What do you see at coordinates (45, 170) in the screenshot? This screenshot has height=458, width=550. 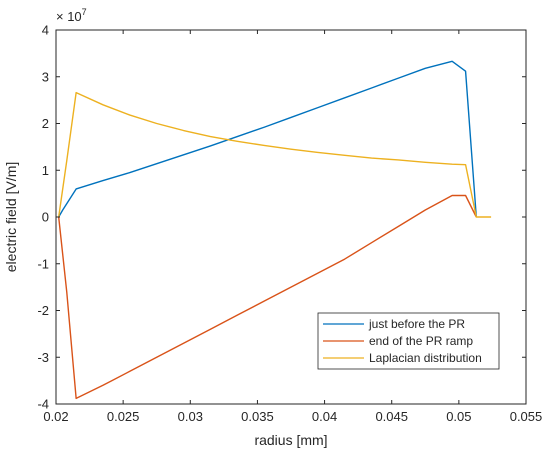 I see `y-tick-label: 1` at bounding box center [45, 170].